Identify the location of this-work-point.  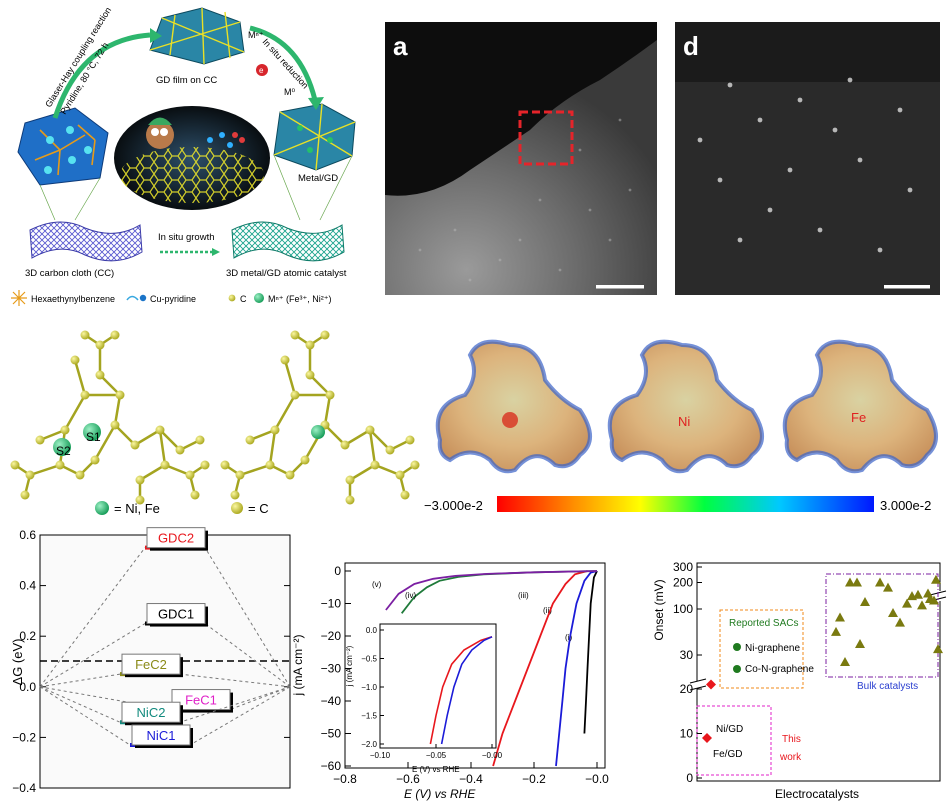
(711, 684).